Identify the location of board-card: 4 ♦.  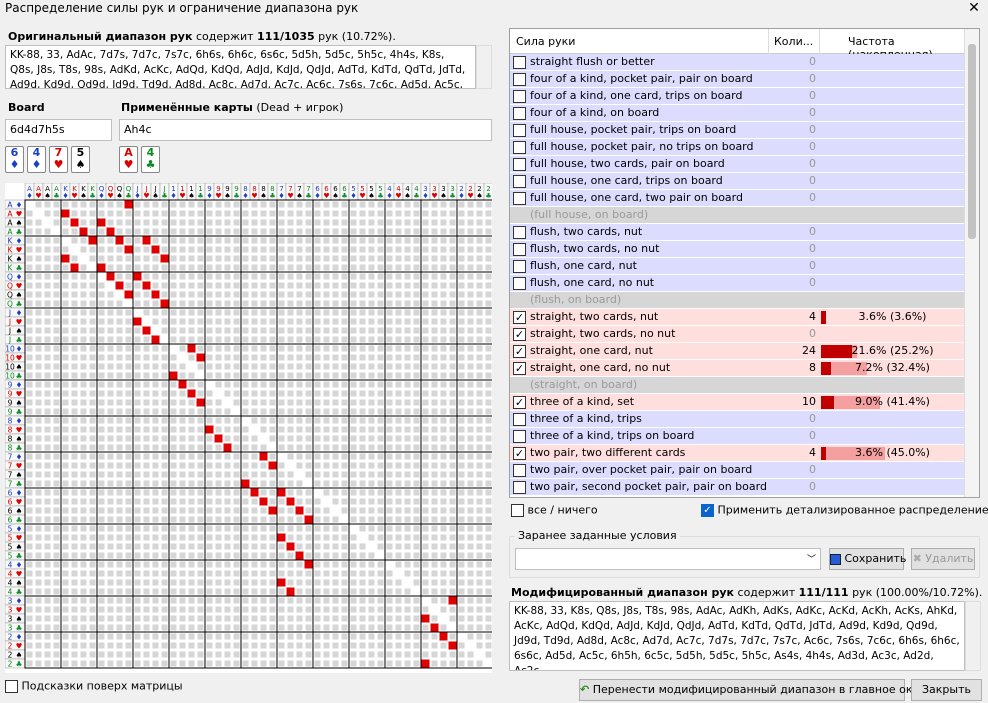
(36, 159).